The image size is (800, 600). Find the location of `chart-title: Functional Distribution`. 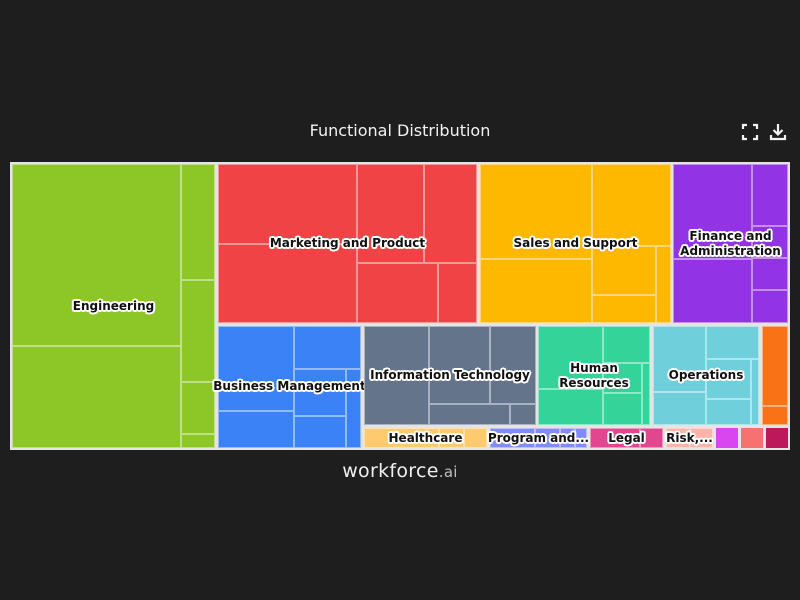

chart-title: Functional Distribution is located at coordinates (400, 130).